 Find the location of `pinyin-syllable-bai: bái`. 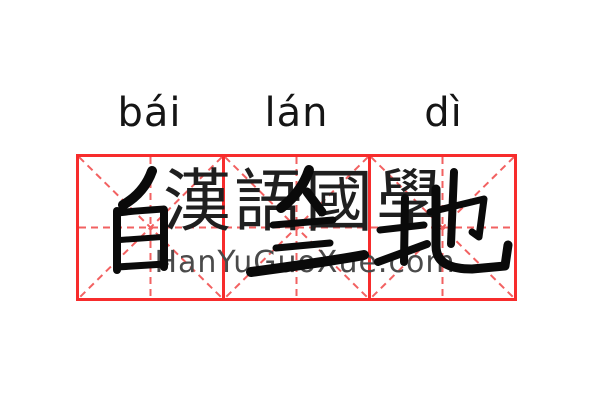

pinyin-syllable-bai: bái is located at coordinates (149, 113).